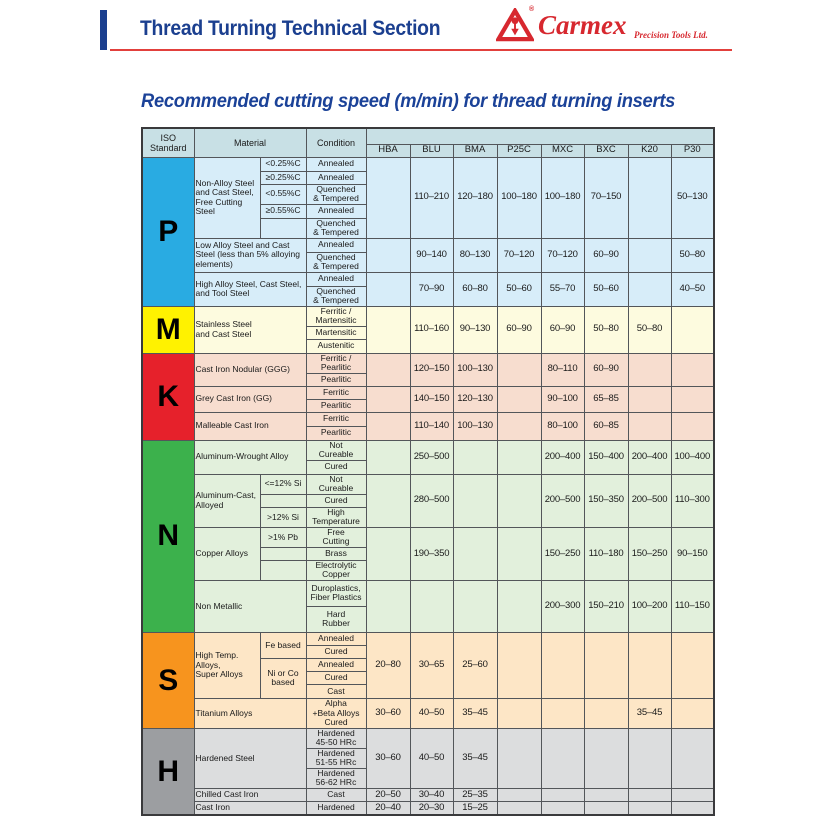 This screenshot has height=836, width=836. What do you see at coordinates (692, 553) in the screenshot?
I see `value-cell: 90–150` at bounding box center [692, 553].